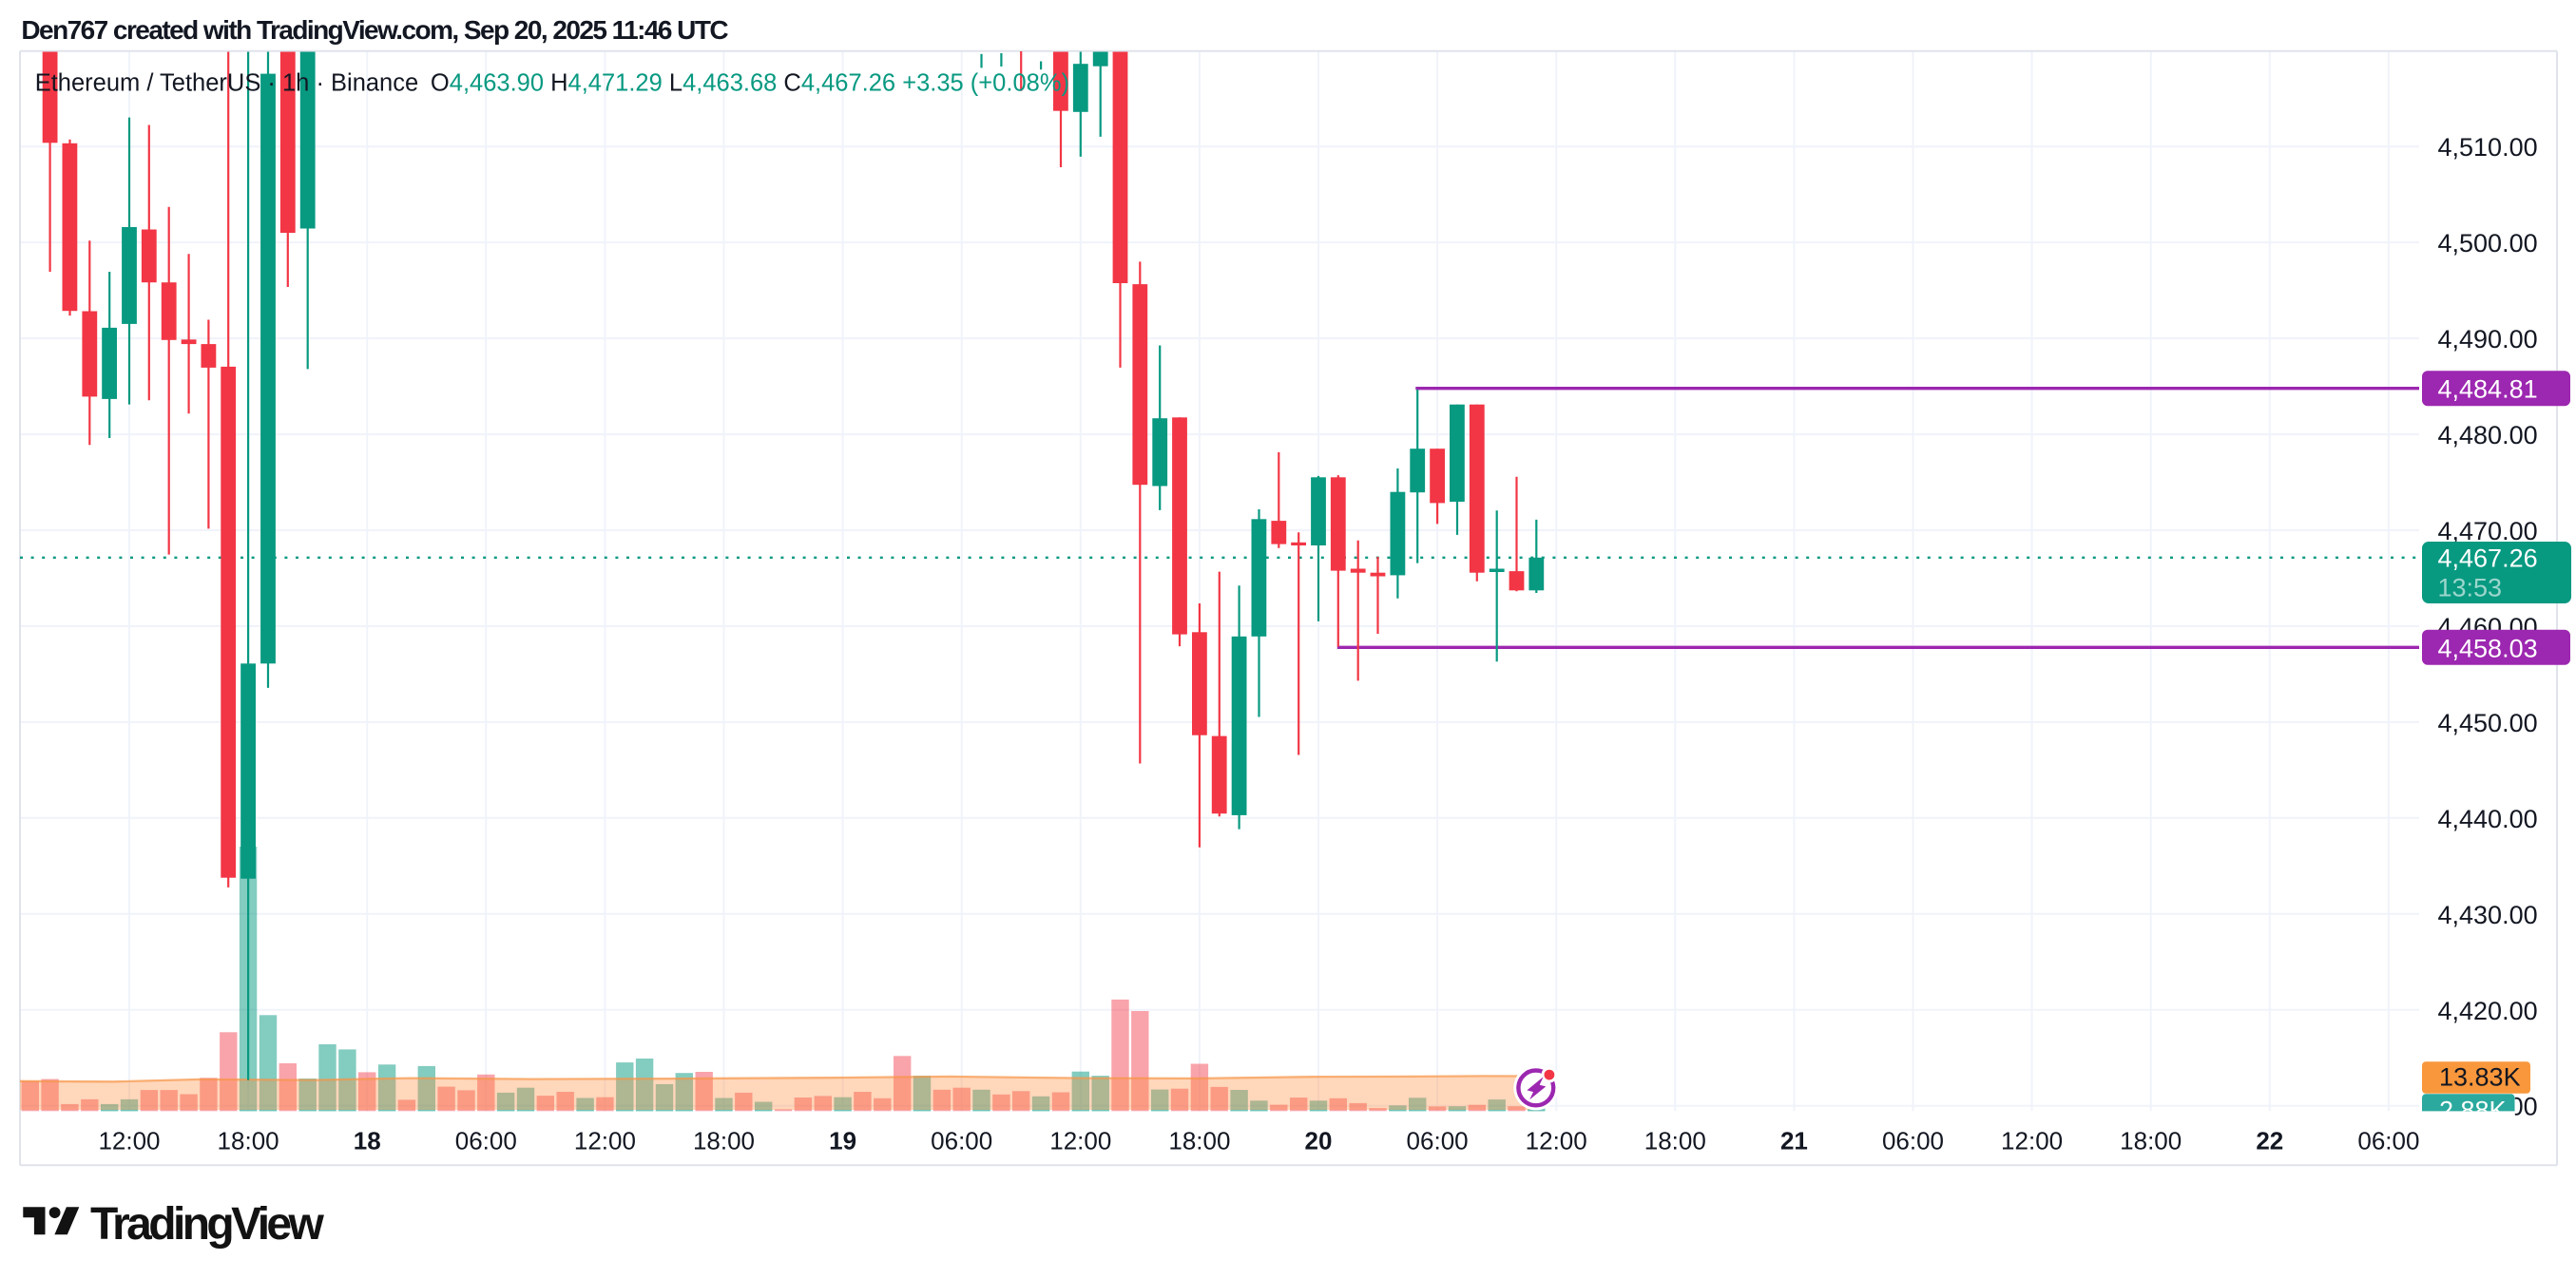 Image resolution: width=2576 pixels, height=1279 pixels. Describe the element at coordinates (2488, 147) in the screenshot. I see `svg-text: 4,510.00` at that location.